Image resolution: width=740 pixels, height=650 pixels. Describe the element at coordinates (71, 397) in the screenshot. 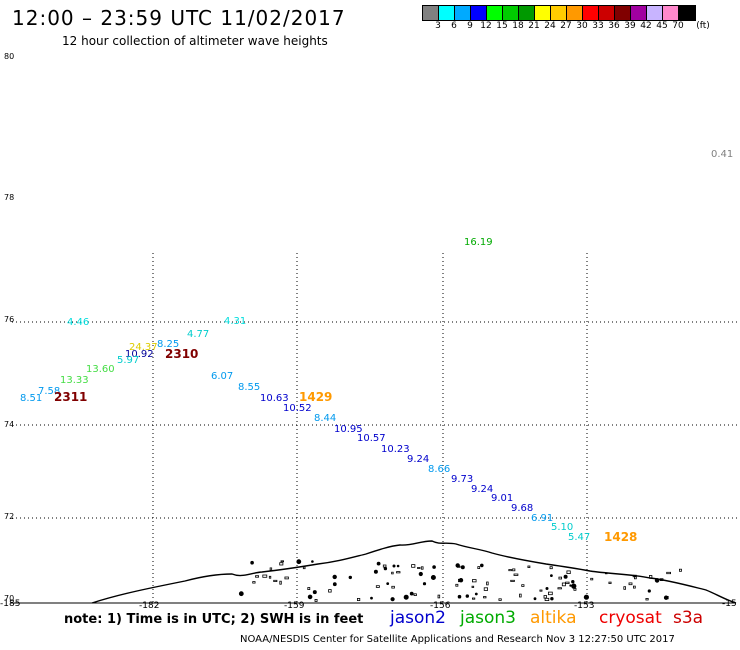

I see `pass-time-label: 2311` at that location.